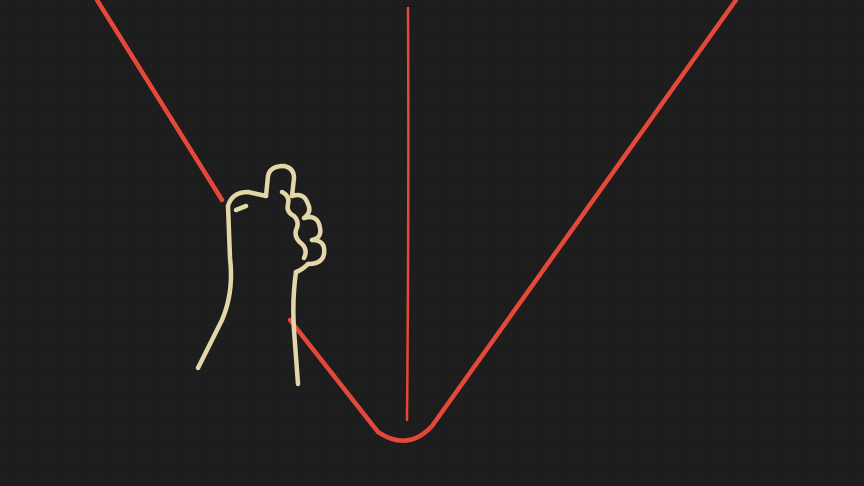 This screenshot has width=864, height=486. What do you see at coordinates (261, 275) in the screenshot?
I see `grasping-hand-icon` at bounding box center [261, 275].